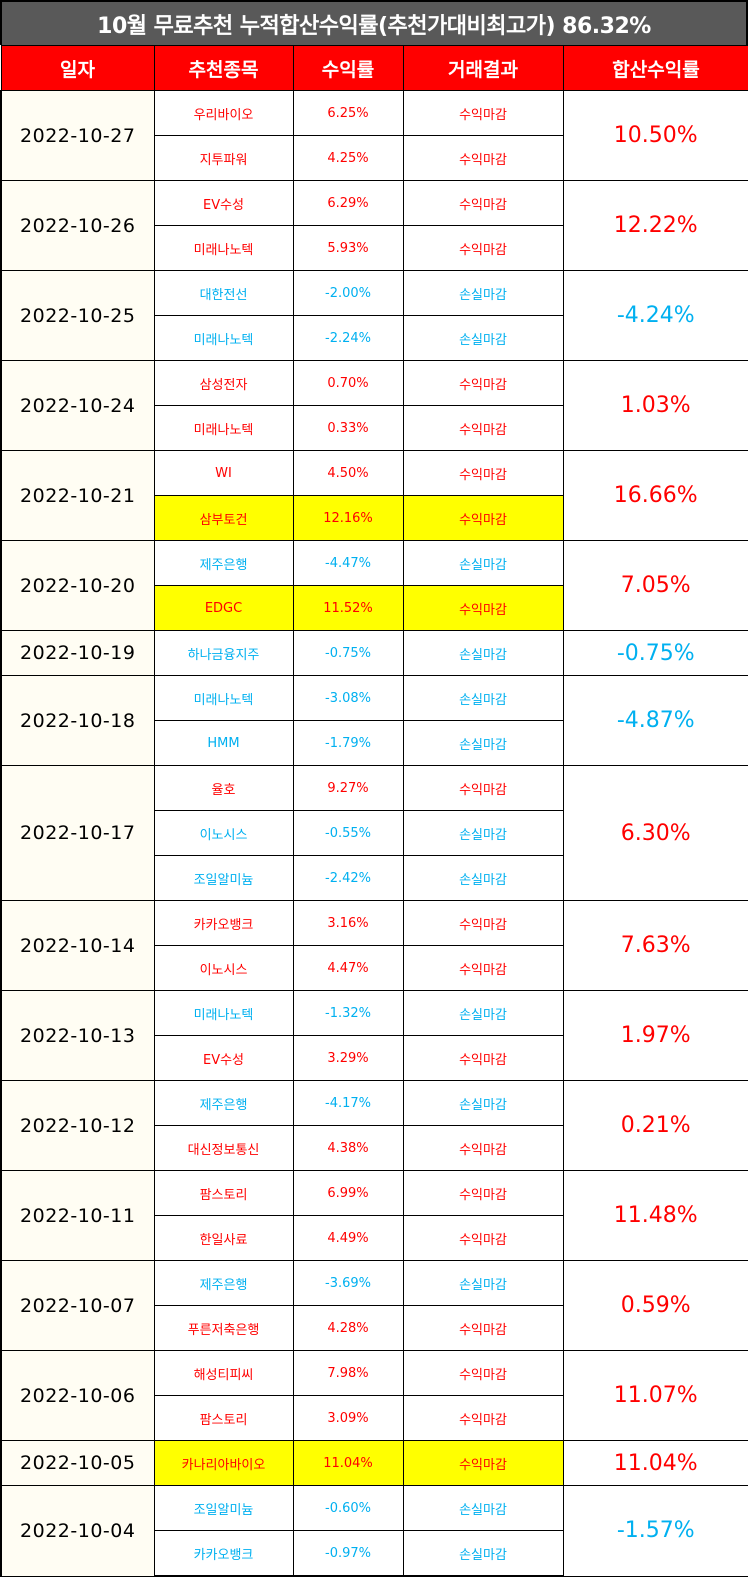 The image size is (748, 1577). I want to click on date-cell: 2022-10-25, so click(77, 315).